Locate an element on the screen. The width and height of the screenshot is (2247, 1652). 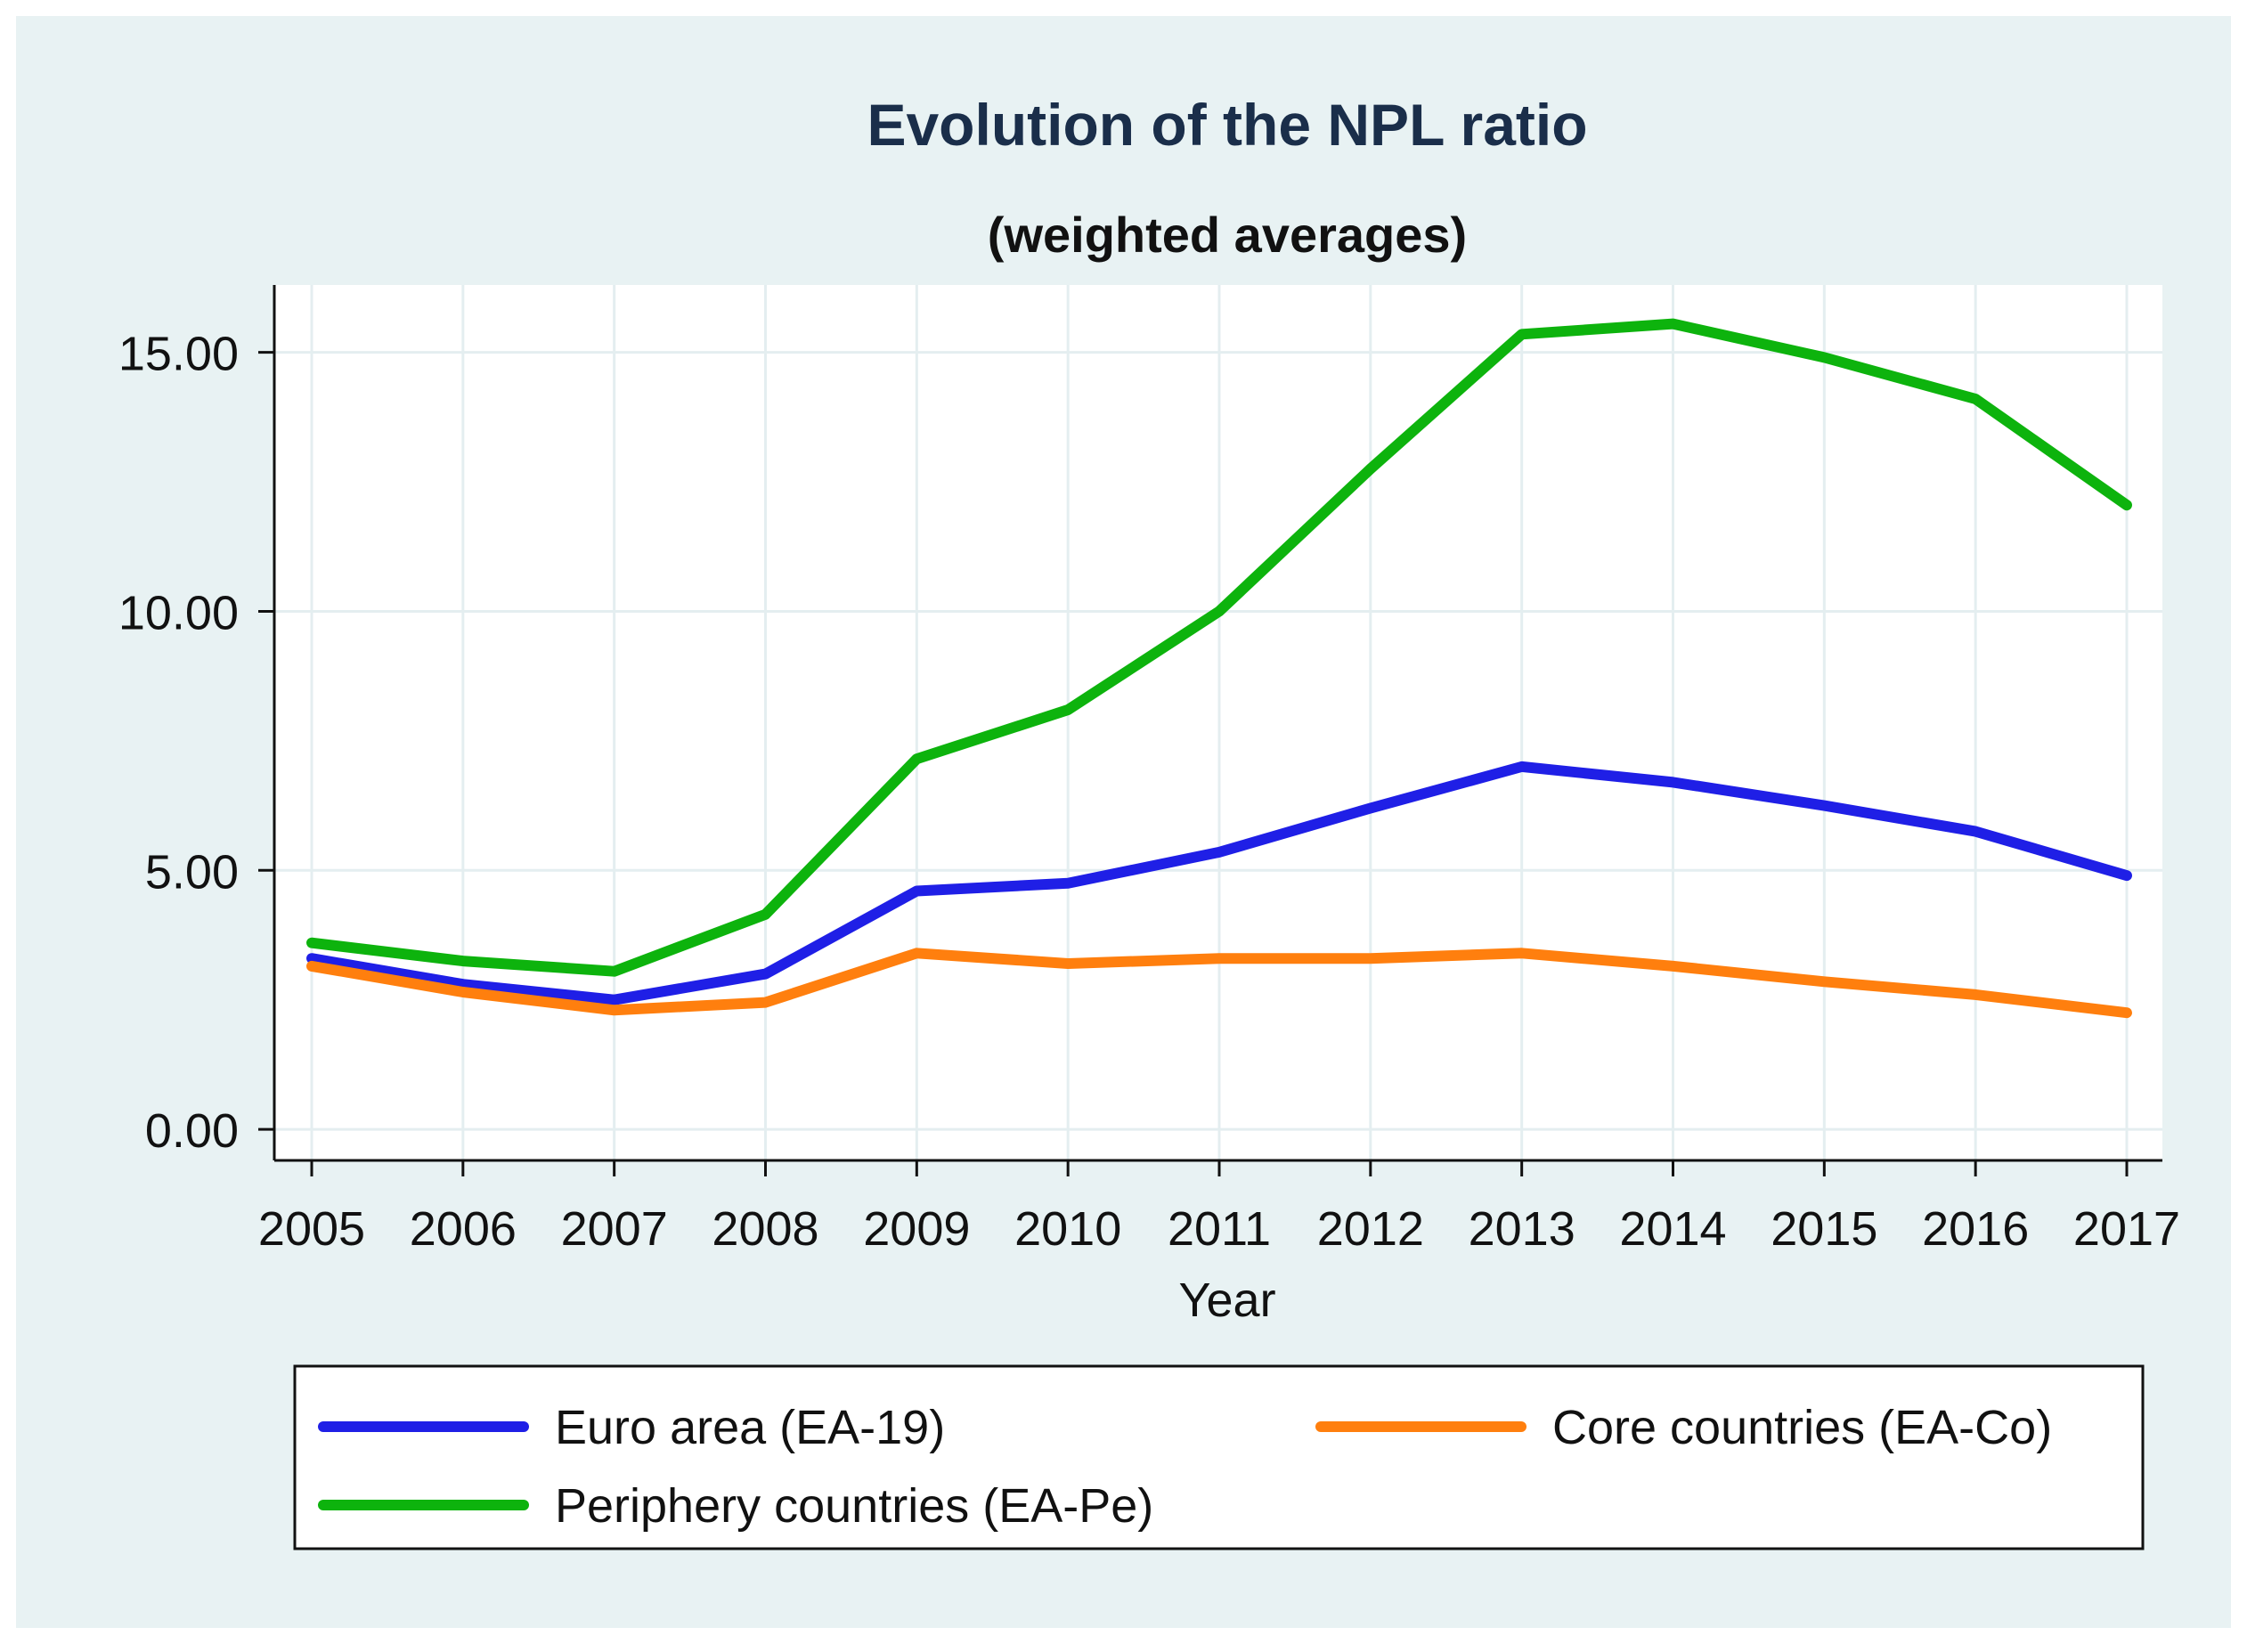
x-axis-label: Year is located at coordinates (1226, 1300).